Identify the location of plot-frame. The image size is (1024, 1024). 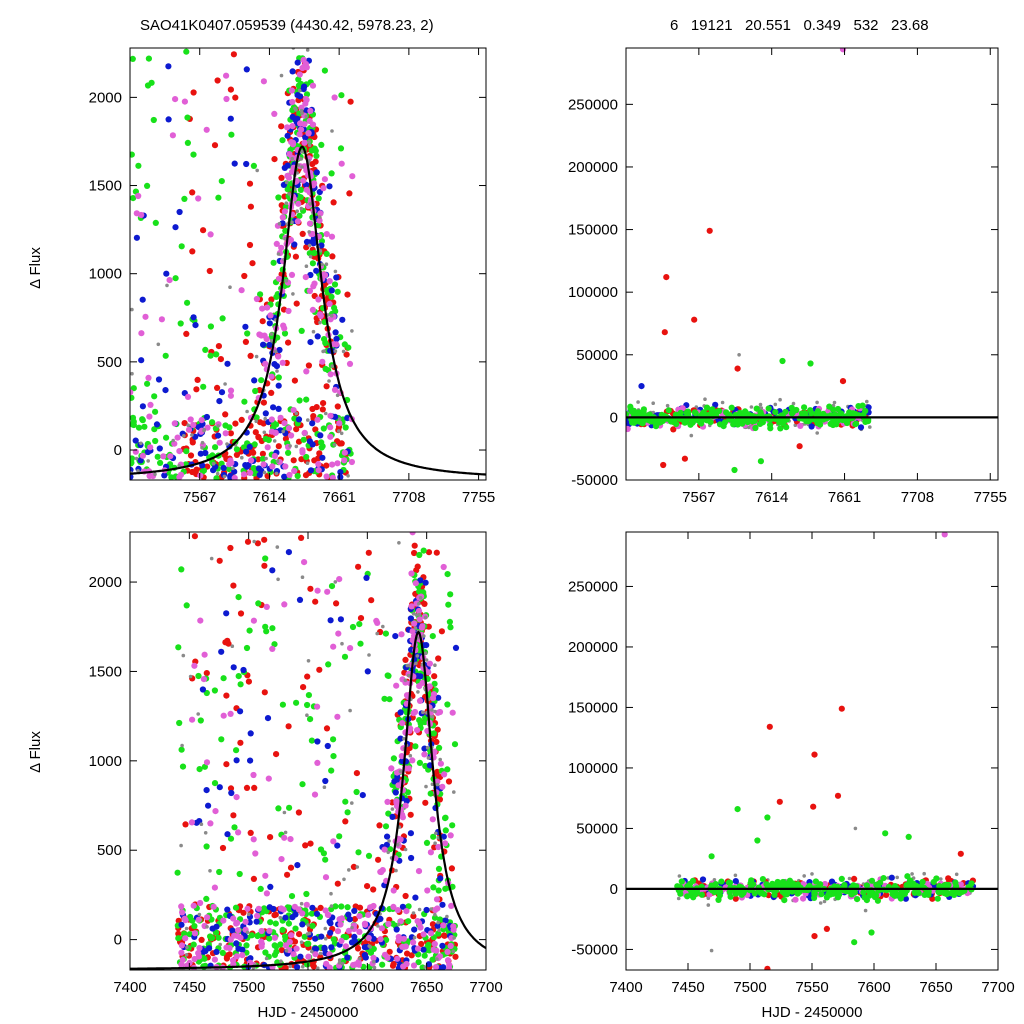
(308, 264).